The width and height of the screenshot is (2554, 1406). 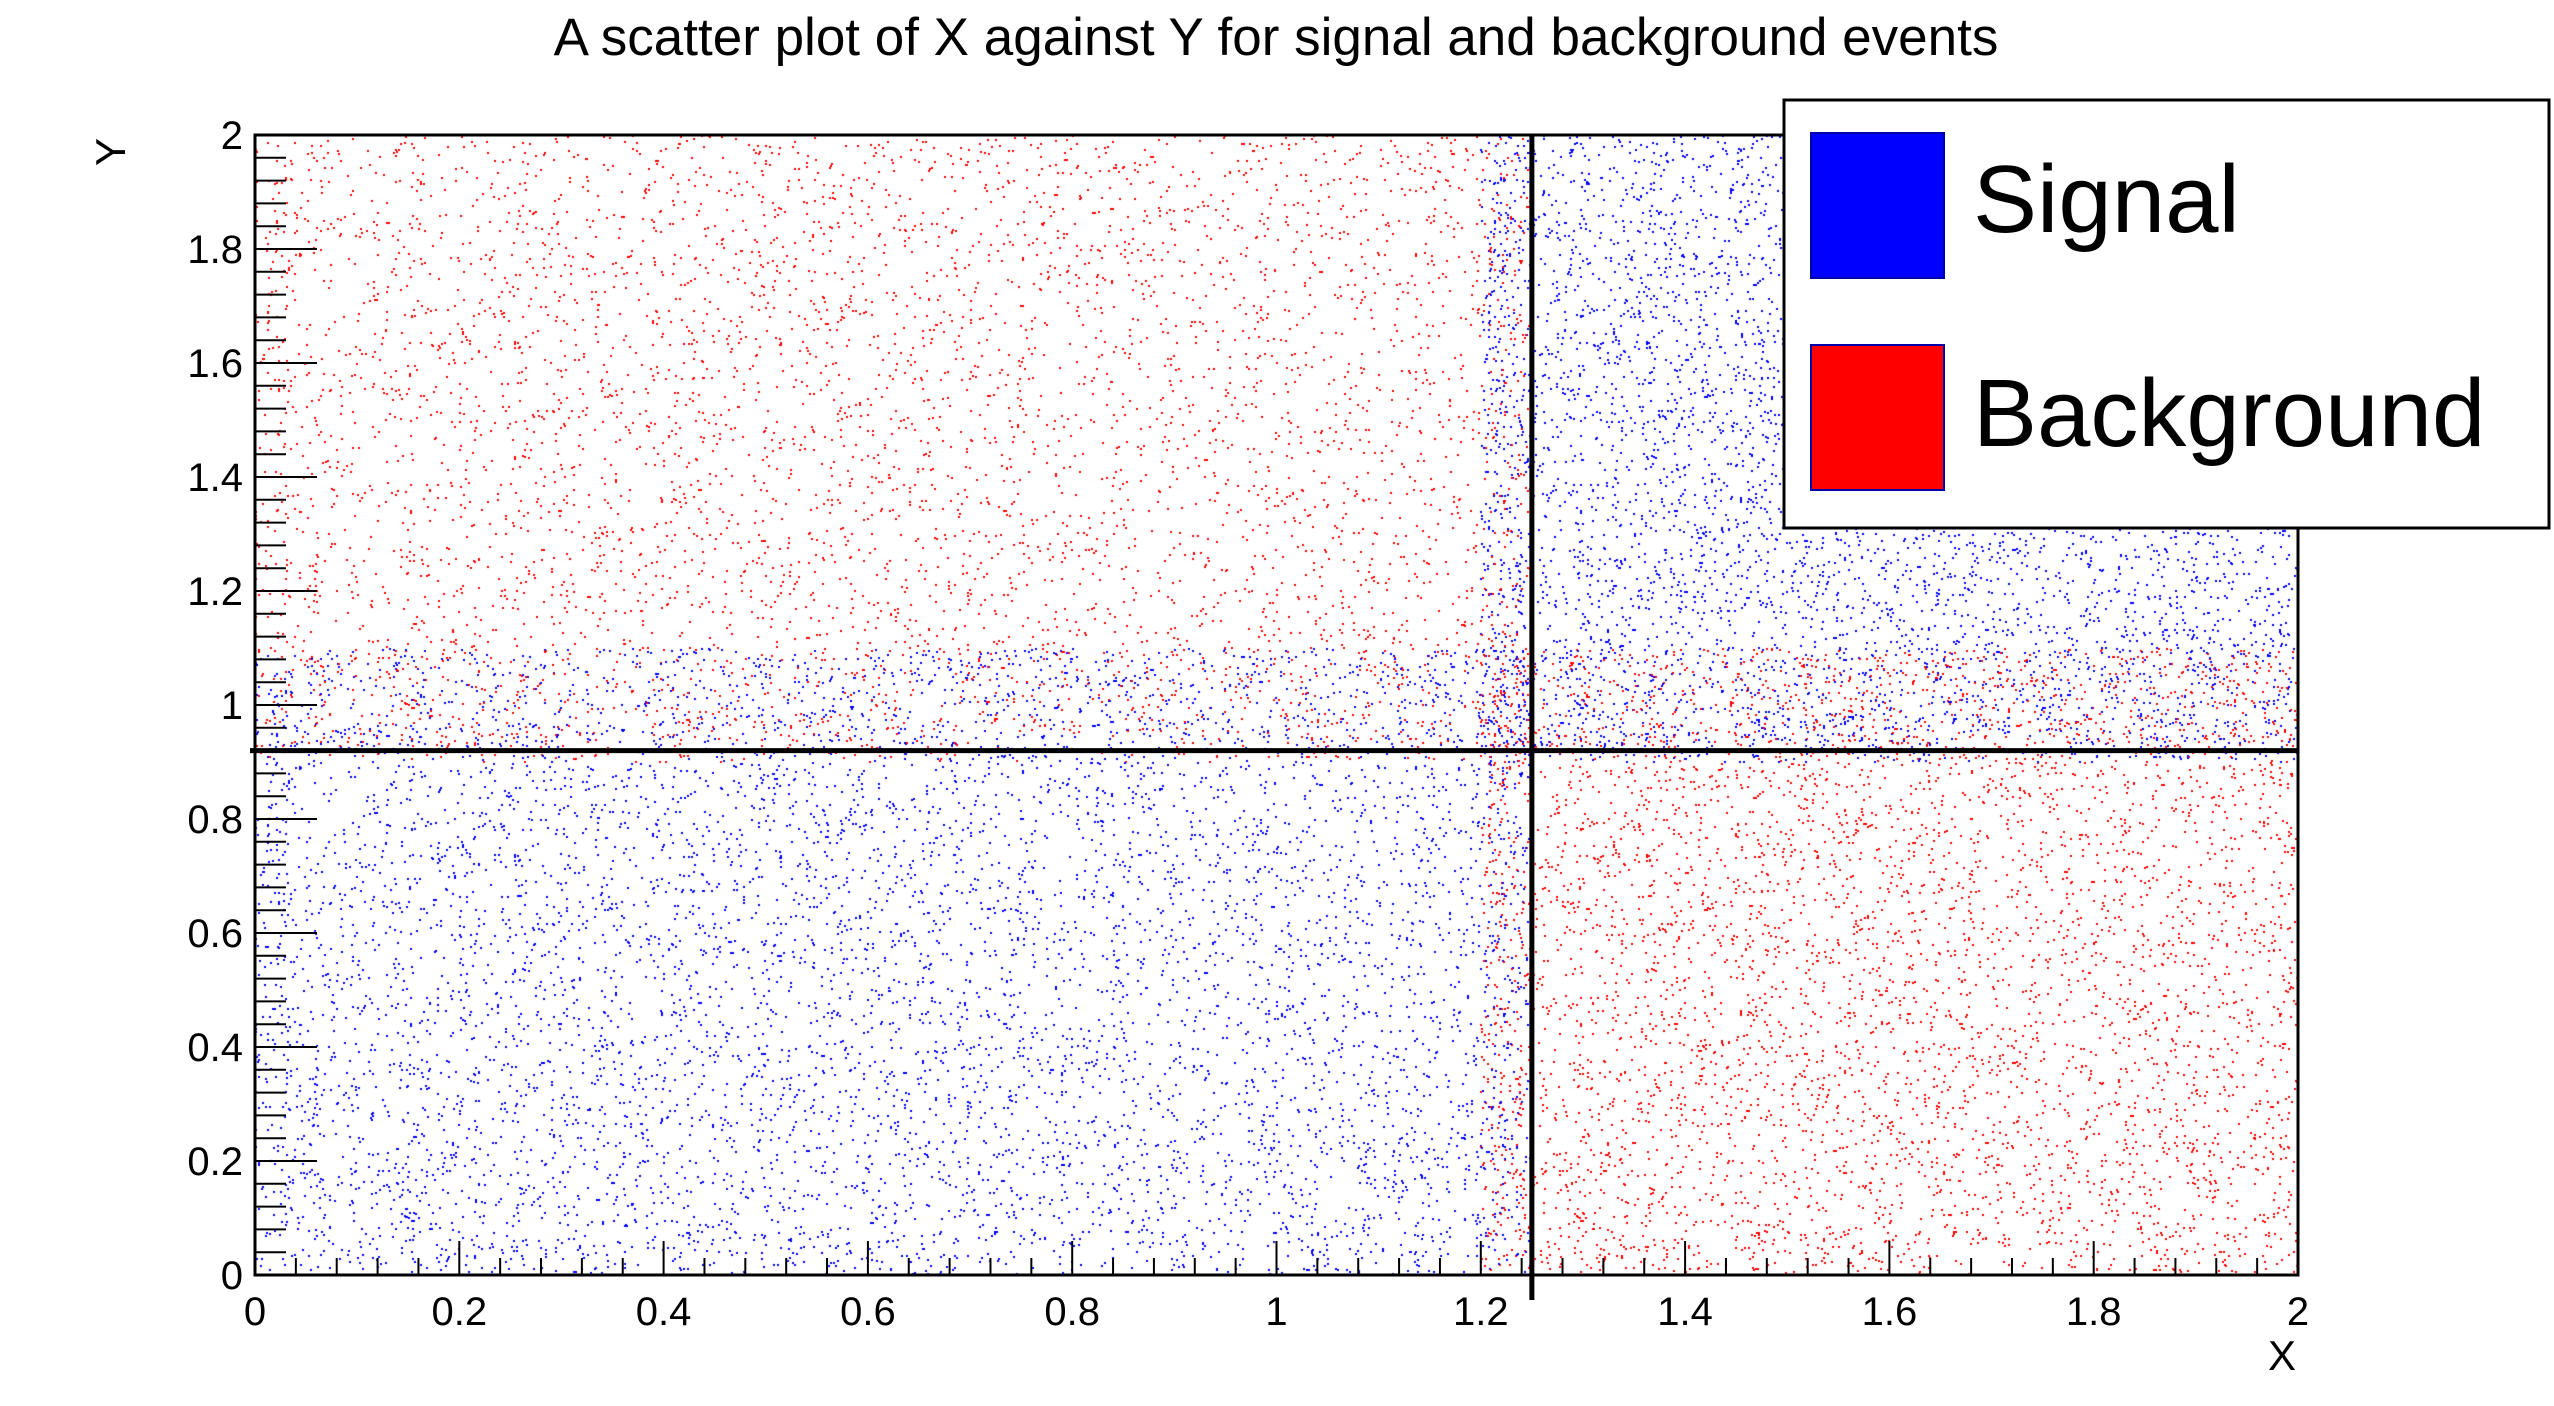 What do you see at coordinates (215, 250) in the screenshot?
I see `y-tick-label: 1.8` at bounding box center [215, 250].